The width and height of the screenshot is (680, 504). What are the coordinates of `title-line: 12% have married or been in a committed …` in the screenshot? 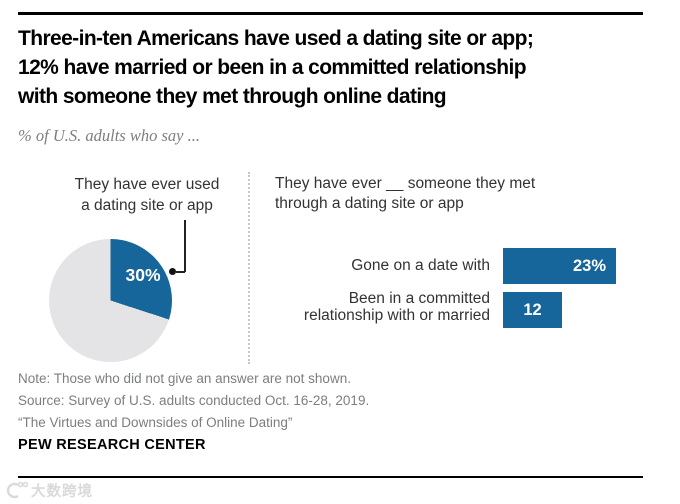 It's located at (272, 67).